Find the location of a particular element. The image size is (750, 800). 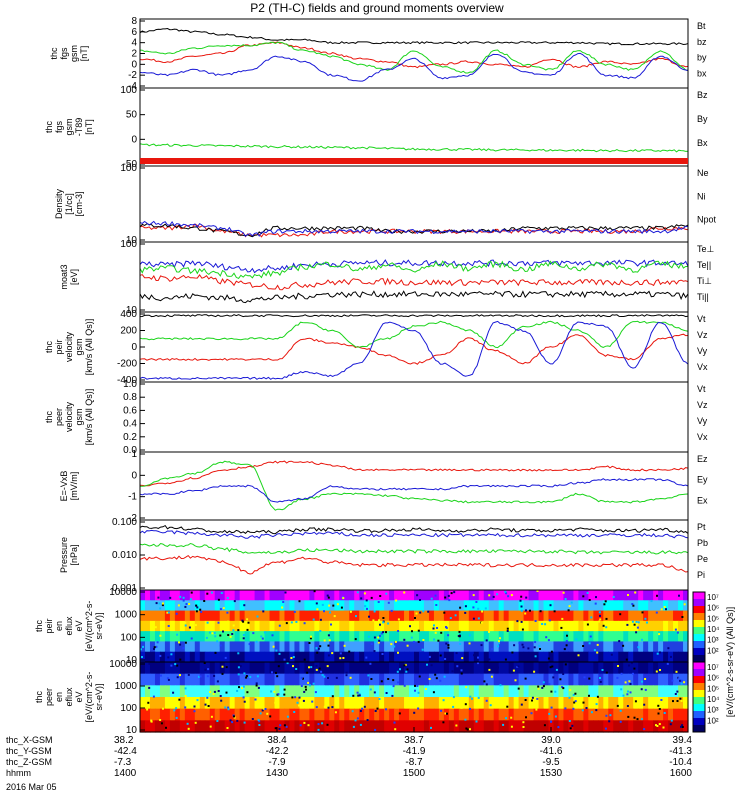

x-tick-label: -9.5 is located at coordinates (551, 762).